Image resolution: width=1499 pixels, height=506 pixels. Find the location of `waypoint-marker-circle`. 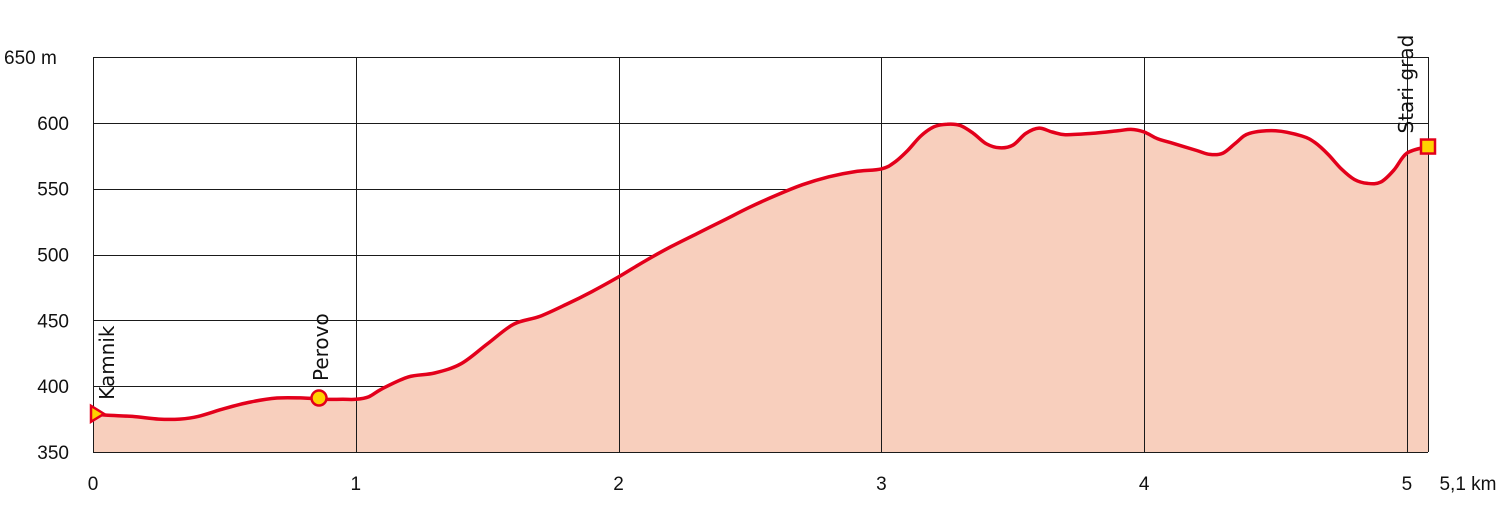

waypoint-marker-circle is located at coordinates (319, 398).